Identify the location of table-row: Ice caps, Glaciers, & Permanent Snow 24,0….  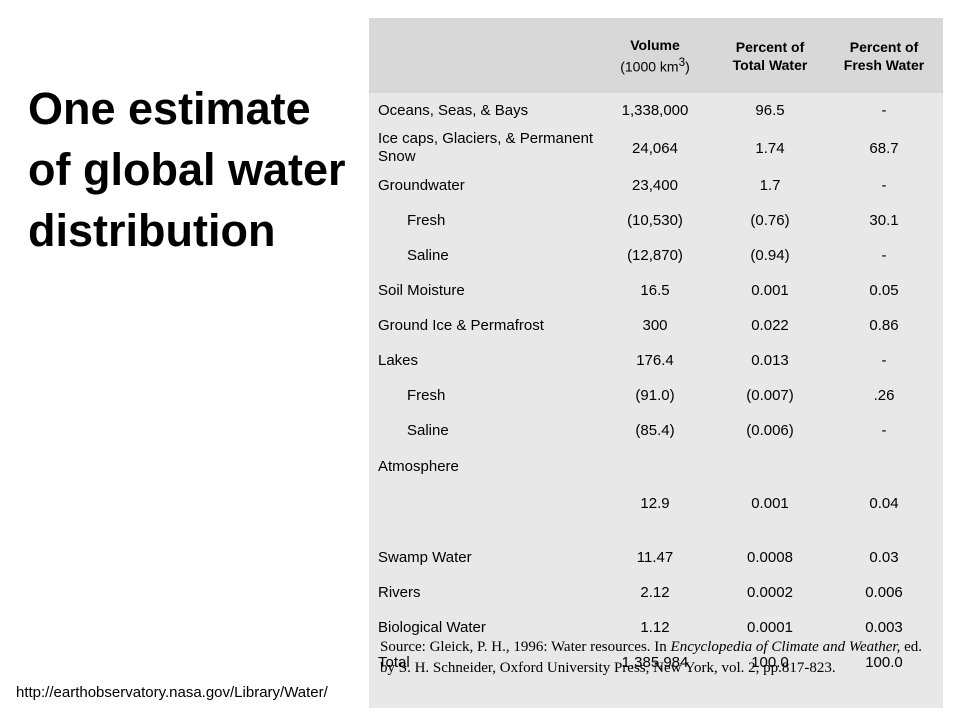
(656, 148).